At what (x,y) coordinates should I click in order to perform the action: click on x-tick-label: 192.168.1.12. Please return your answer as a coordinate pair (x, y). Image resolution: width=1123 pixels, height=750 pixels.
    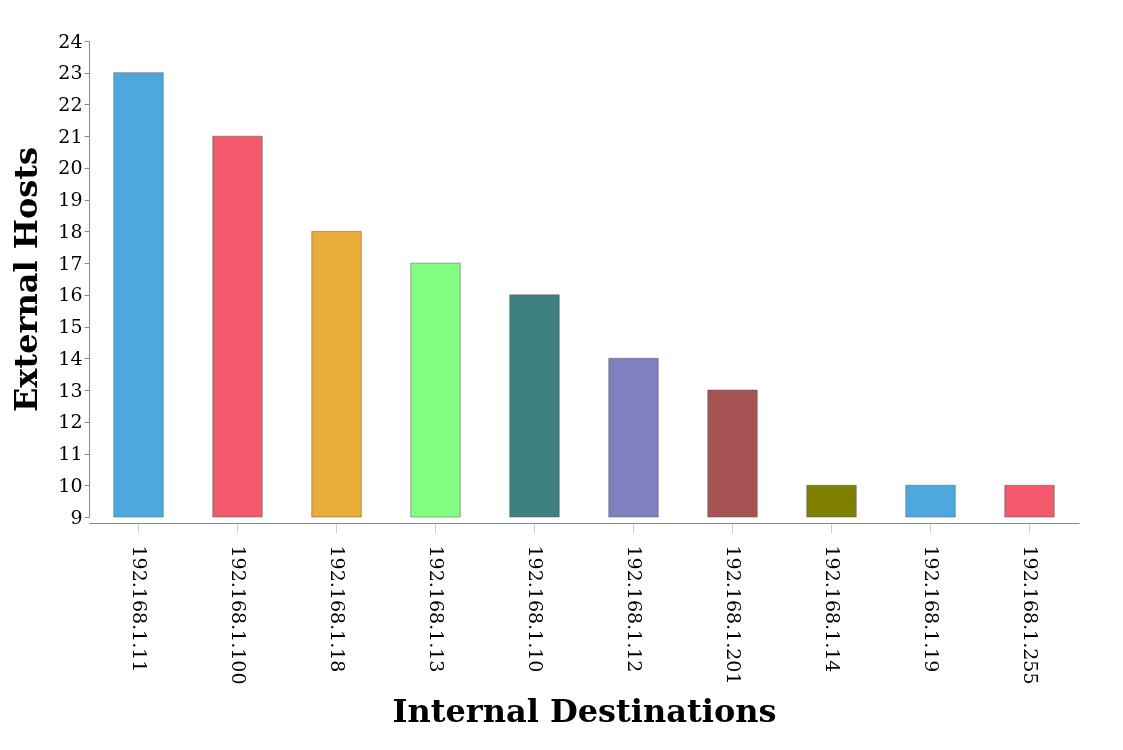
    Looking at the image, I should click on (634, 609).